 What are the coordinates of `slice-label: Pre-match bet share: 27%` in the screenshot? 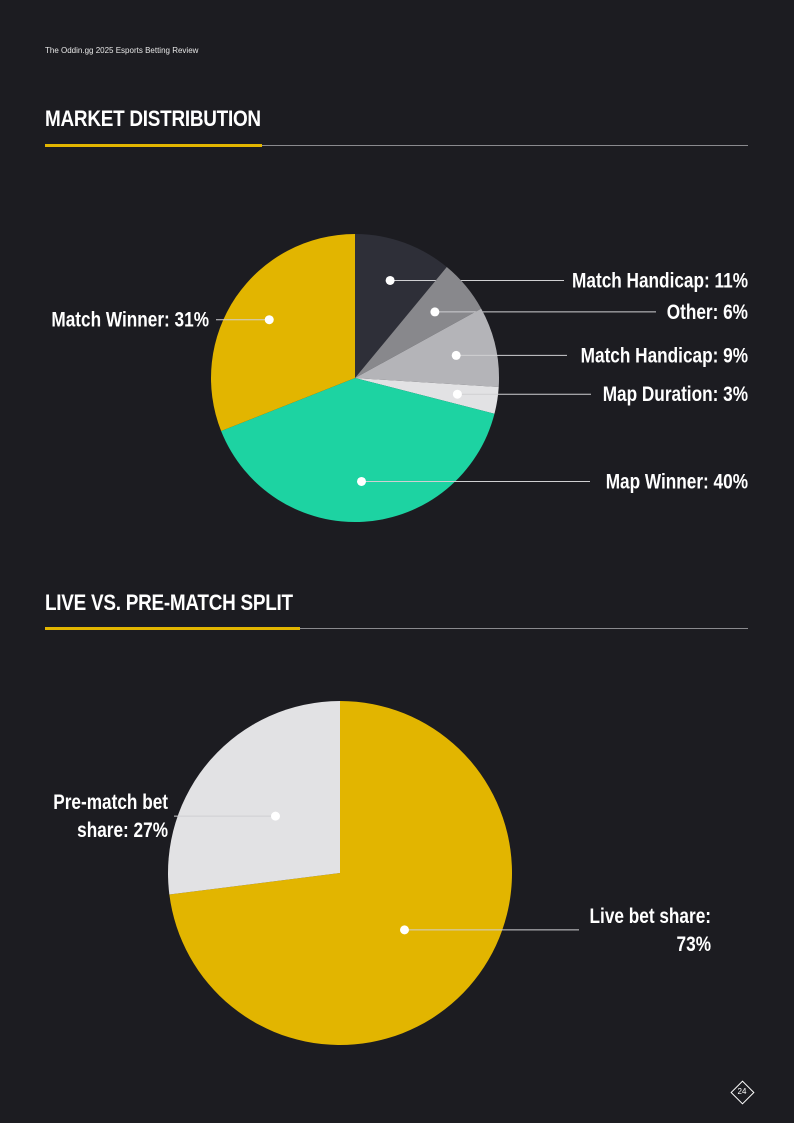 It's located at (110, 817).